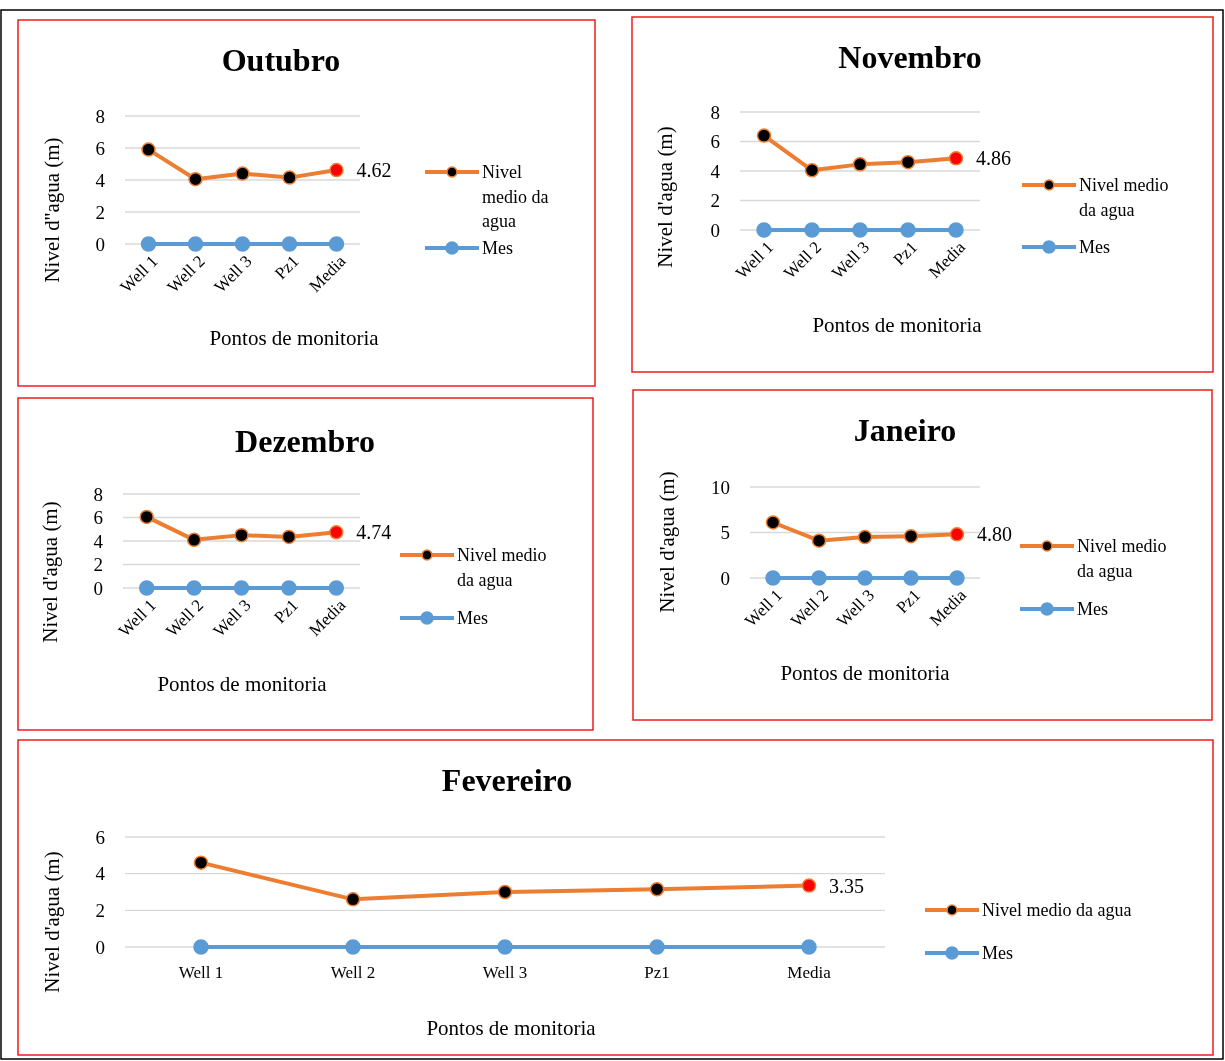 This screenshot has width=1225, height=1061. What do you see at coordinates (994, 534) in the screenshot?
I see `data-label: 4.80` at bounding box center [994, 534].